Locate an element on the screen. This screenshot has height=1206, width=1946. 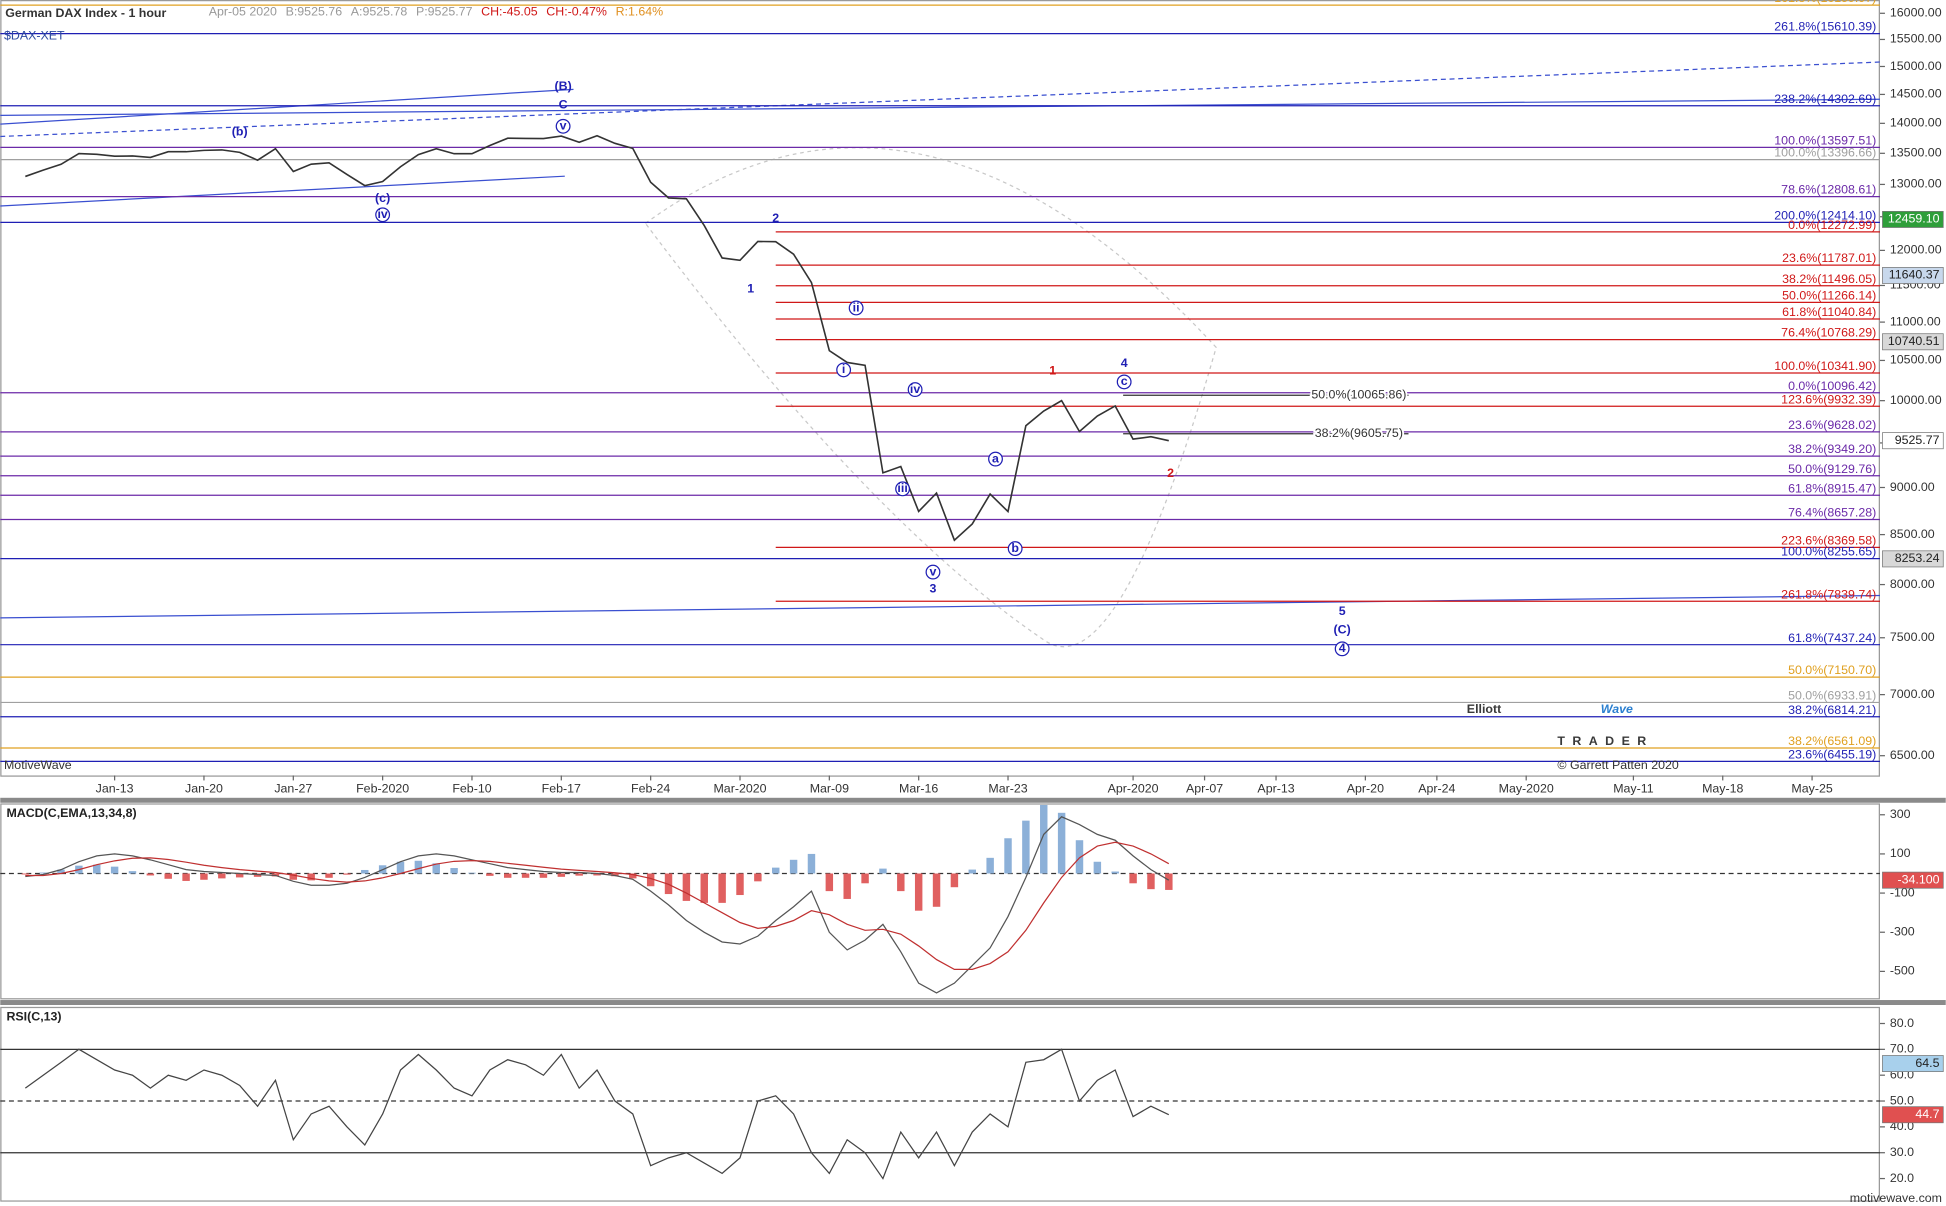
y-tick-label: 10500.00 is located at coordinates (1916, 360).